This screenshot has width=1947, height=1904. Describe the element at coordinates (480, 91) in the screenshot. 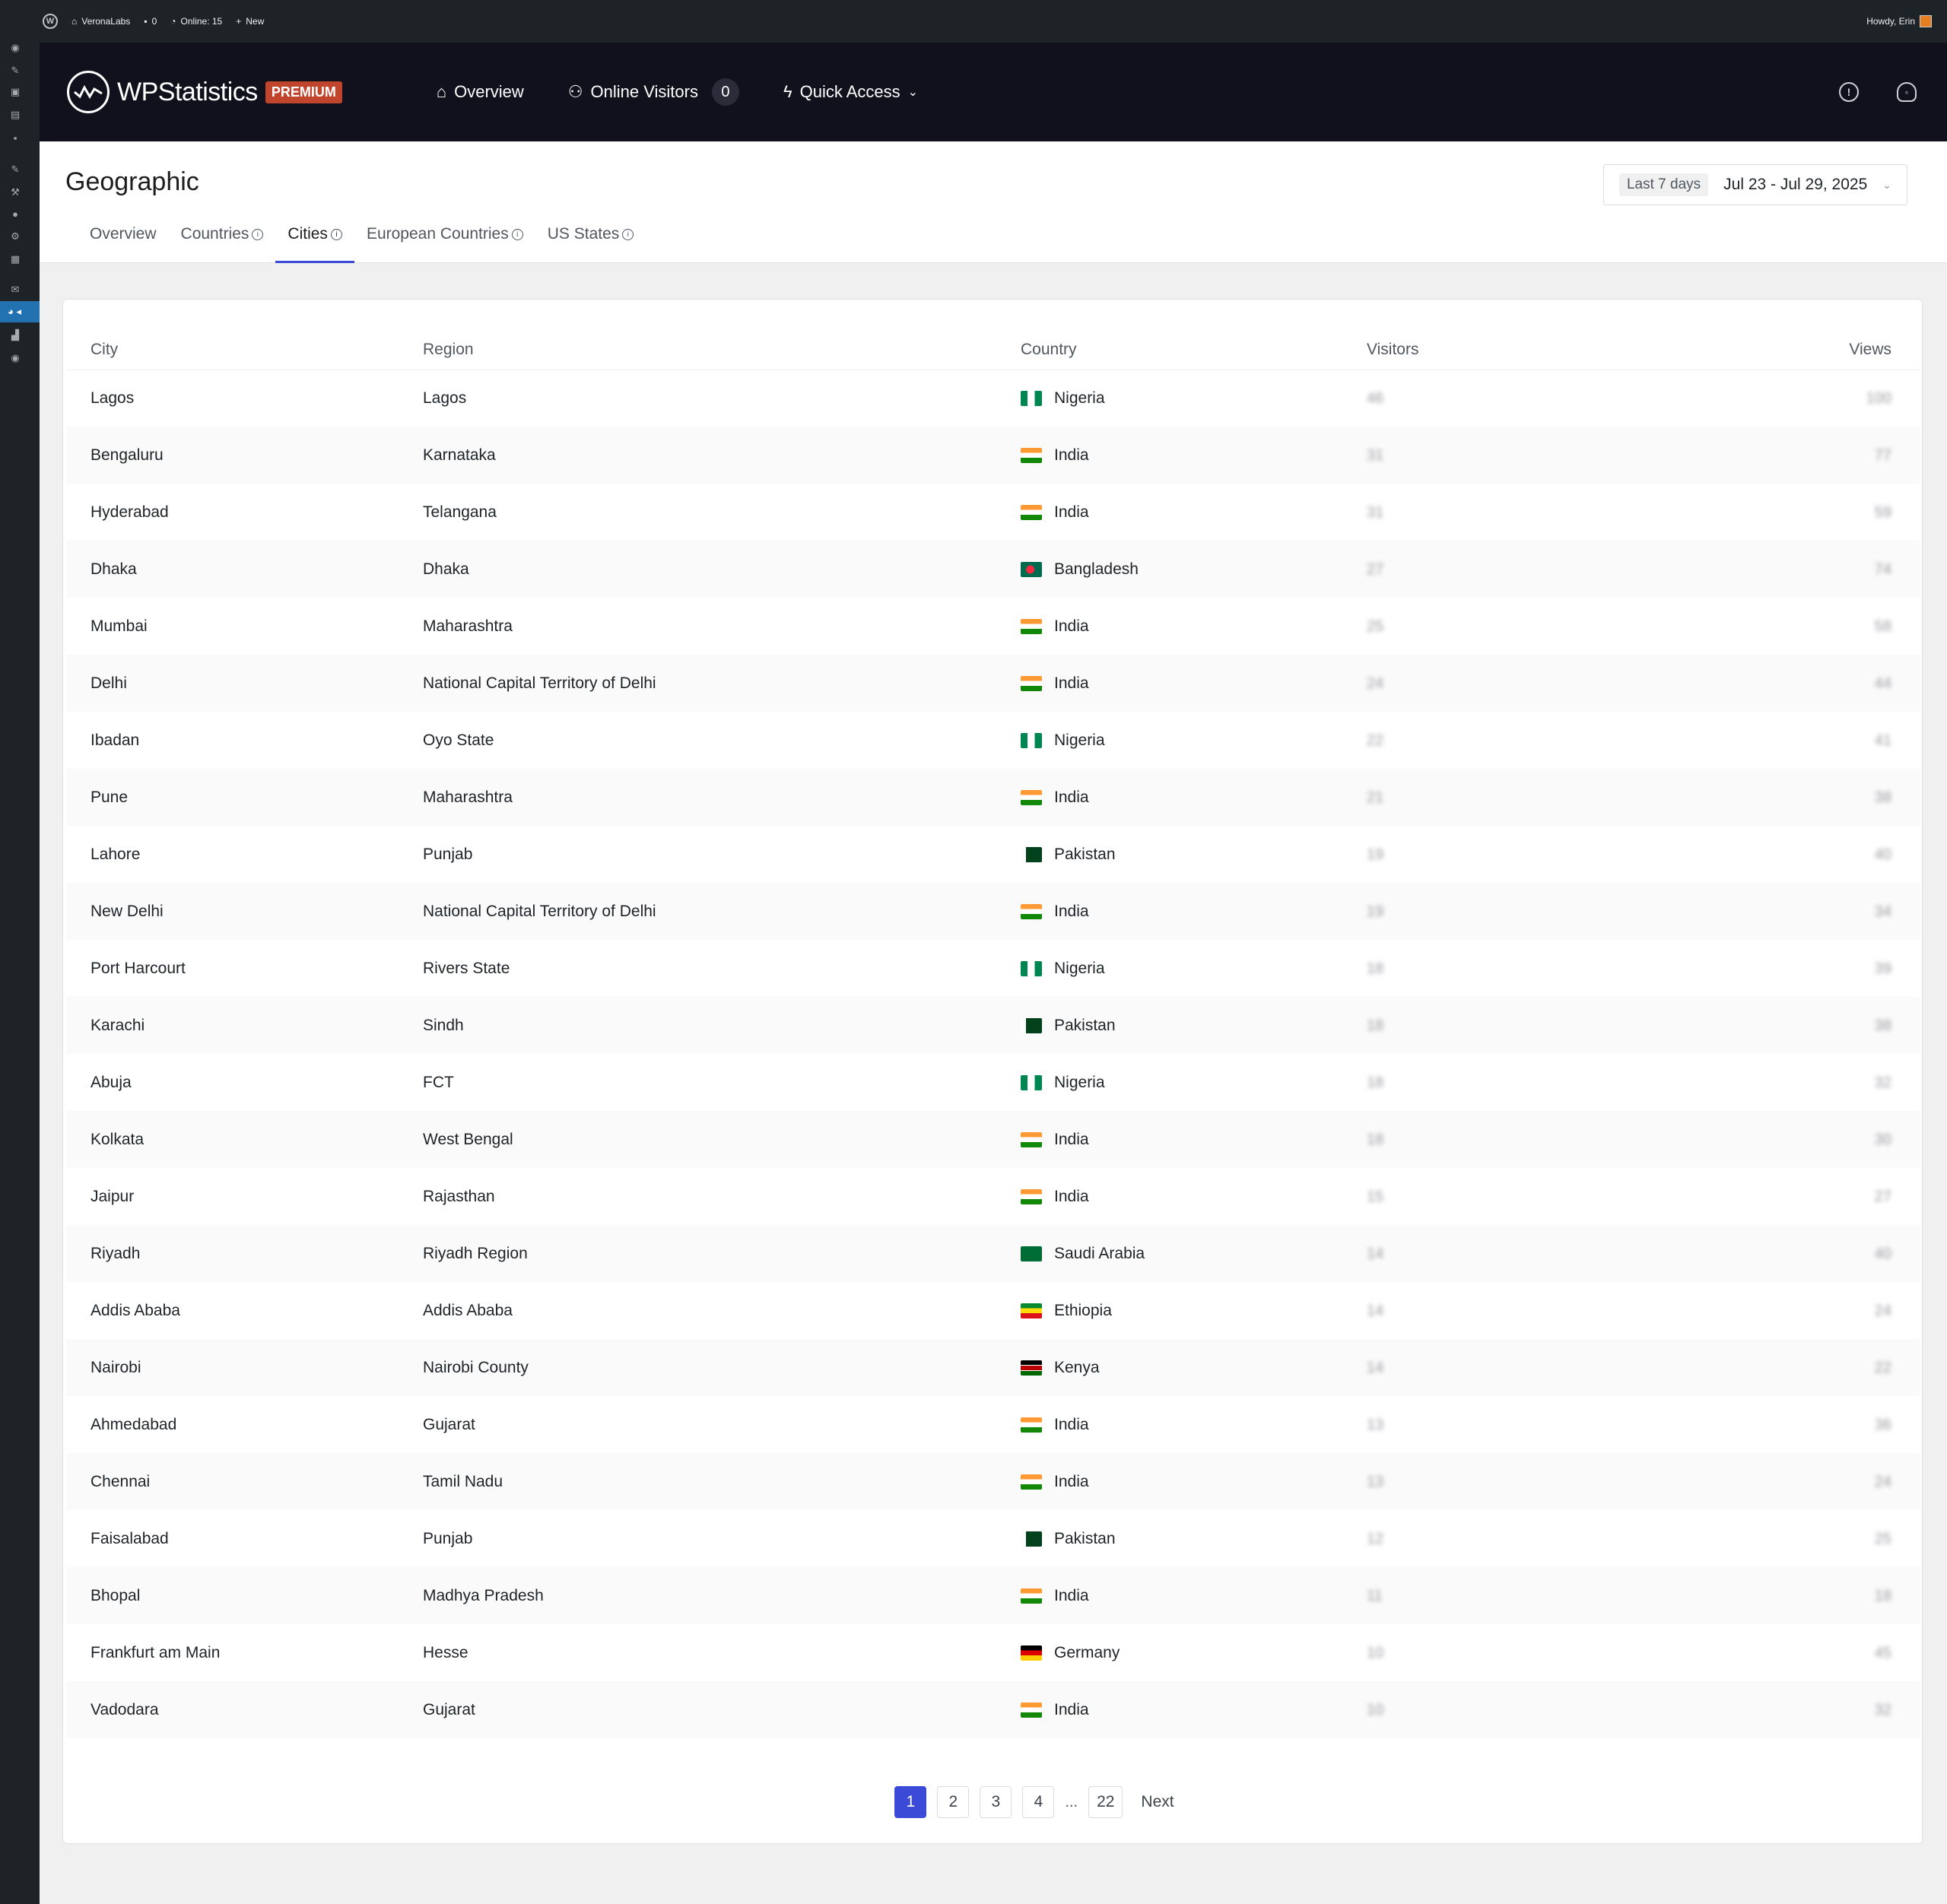

I see `nav-overview: ⌂ Overview` at that location.